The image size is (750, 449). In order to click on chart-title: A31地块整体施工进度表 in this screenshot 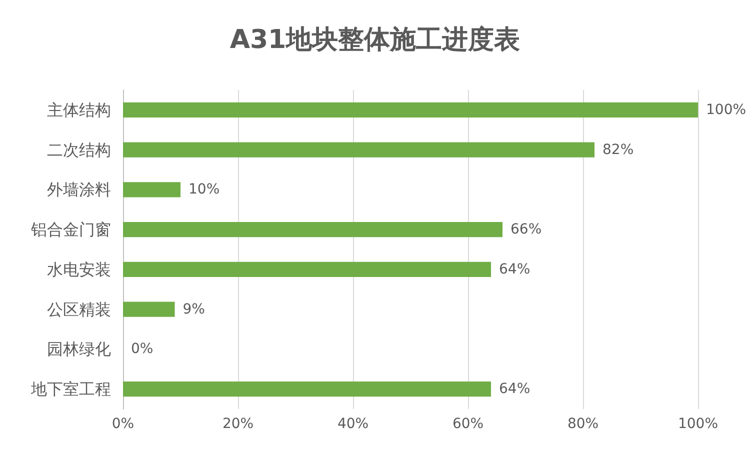, I will do `click(375, 40)`.